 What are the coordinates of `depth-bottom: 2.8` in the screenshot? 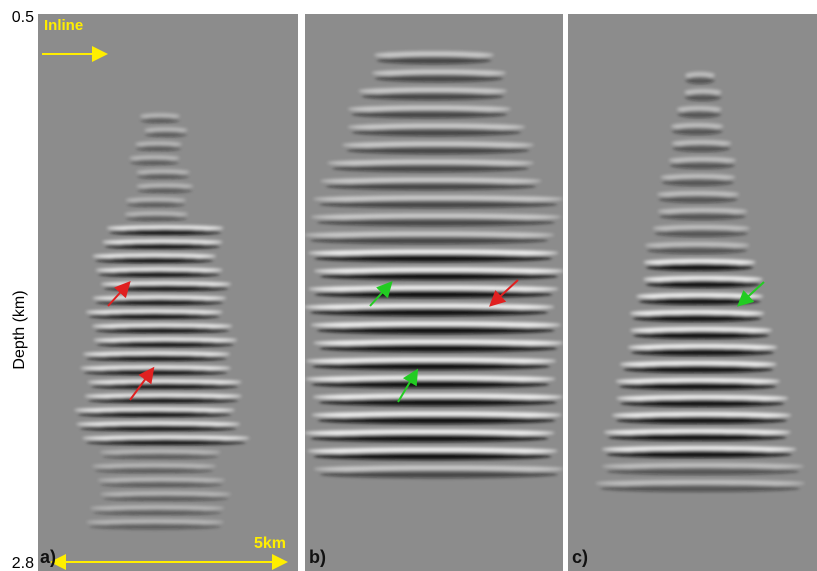 It's located at (23, 563).